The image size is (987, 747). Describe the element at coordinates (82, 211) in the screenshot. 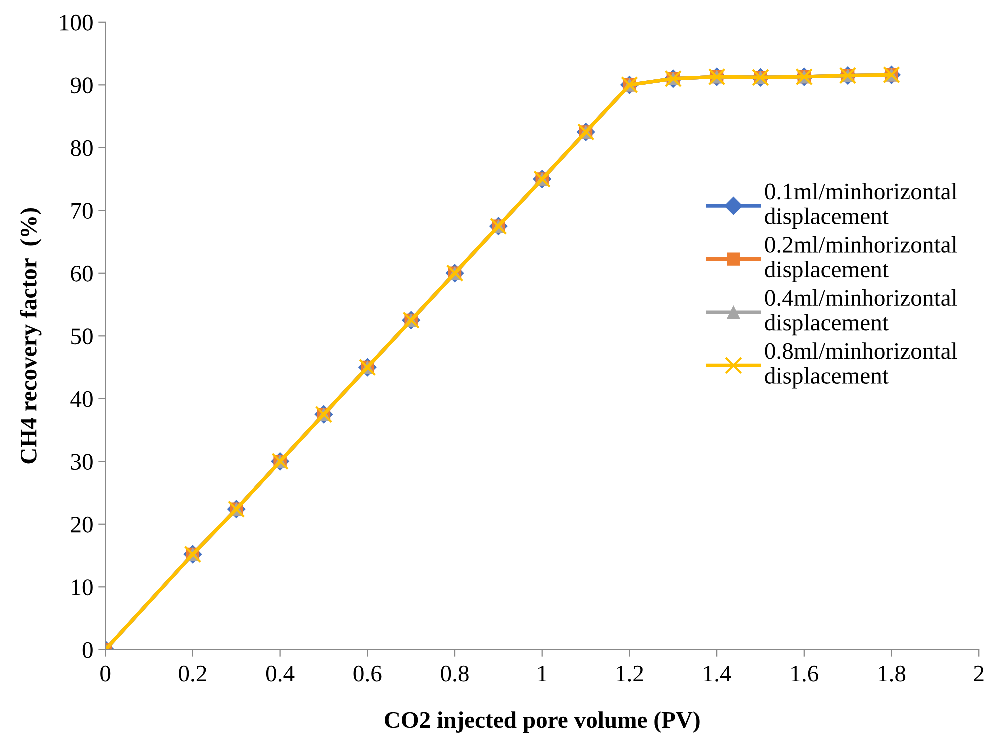

I see `y-tick-label: 70` at that location.